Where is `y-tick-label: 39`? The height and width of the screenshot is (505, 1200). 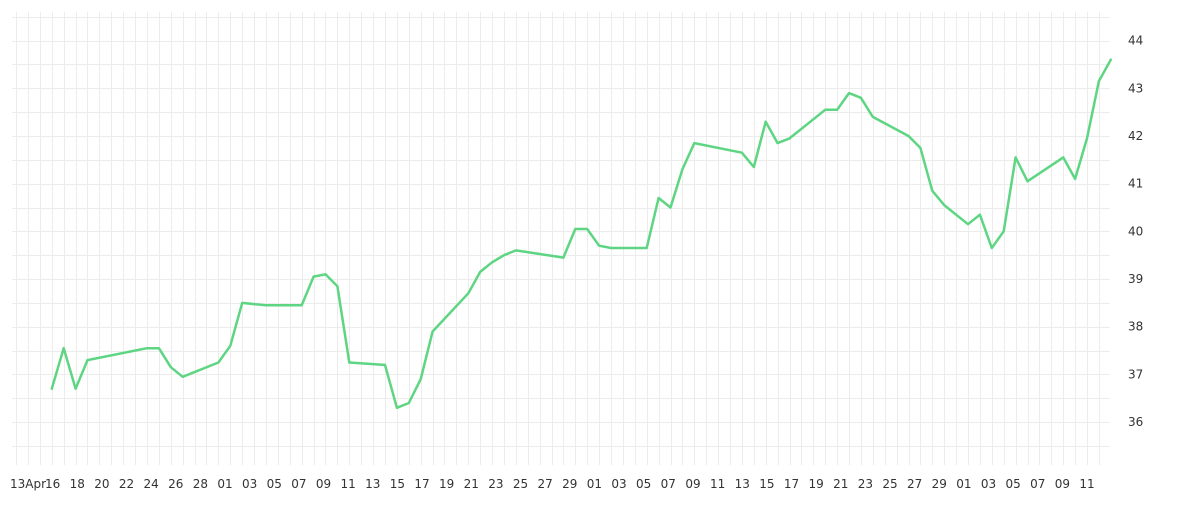 y-tick-label: 39 is located at coordinates (1135, 279).